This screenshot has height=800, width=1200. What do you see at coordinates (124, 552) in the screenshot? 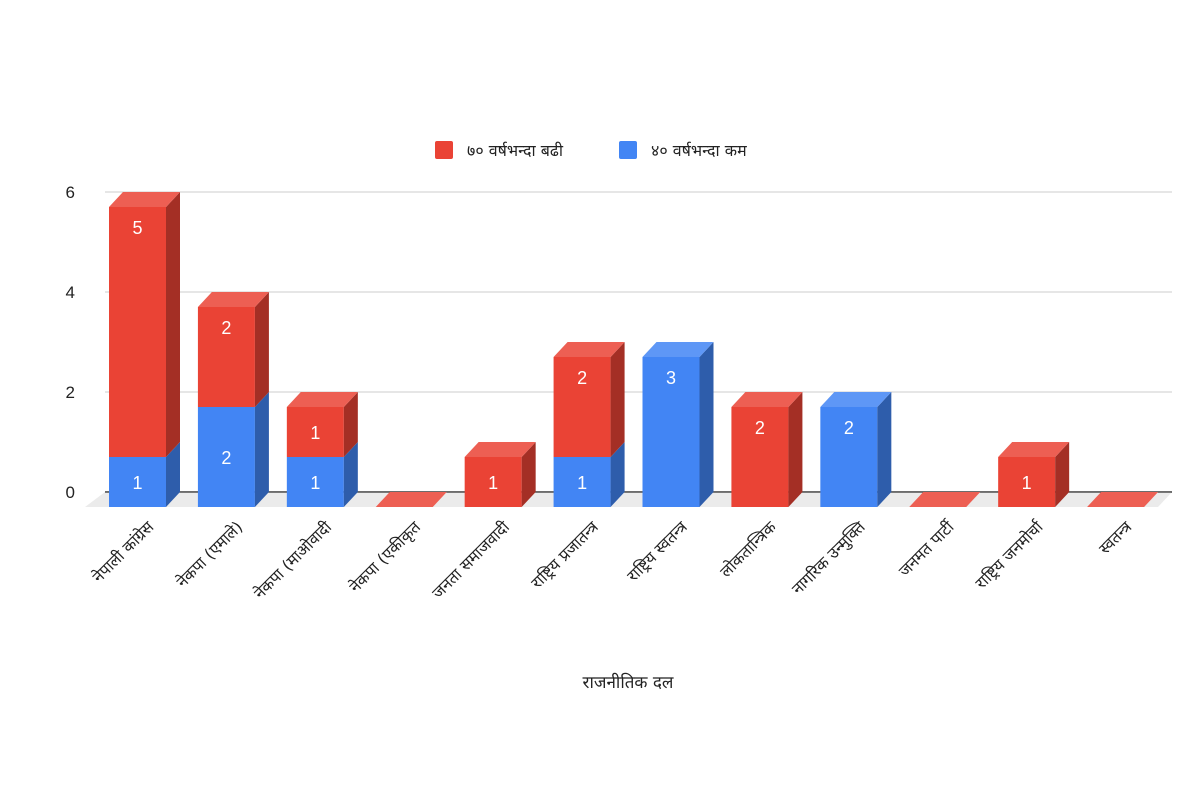
I see `category-label: नेपाली कांग्रेस` at bounding box center [124, 552].